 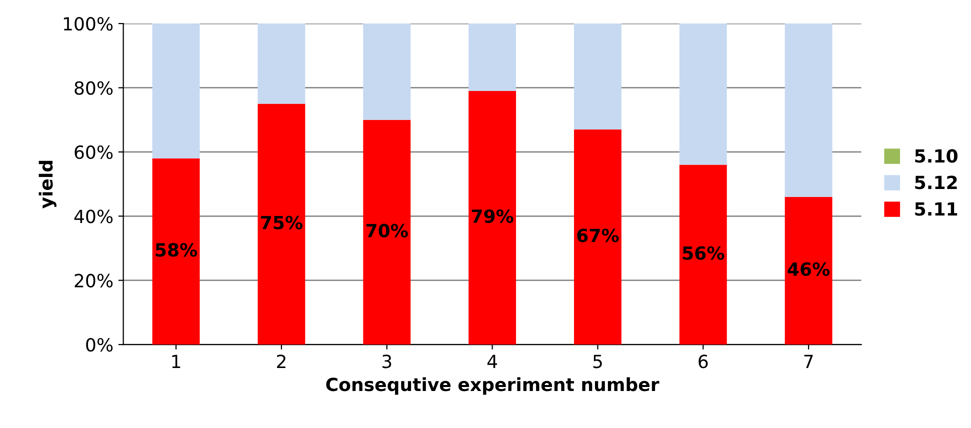 I want to click on y-tick-label: 40%, so click(x=93, y=217).